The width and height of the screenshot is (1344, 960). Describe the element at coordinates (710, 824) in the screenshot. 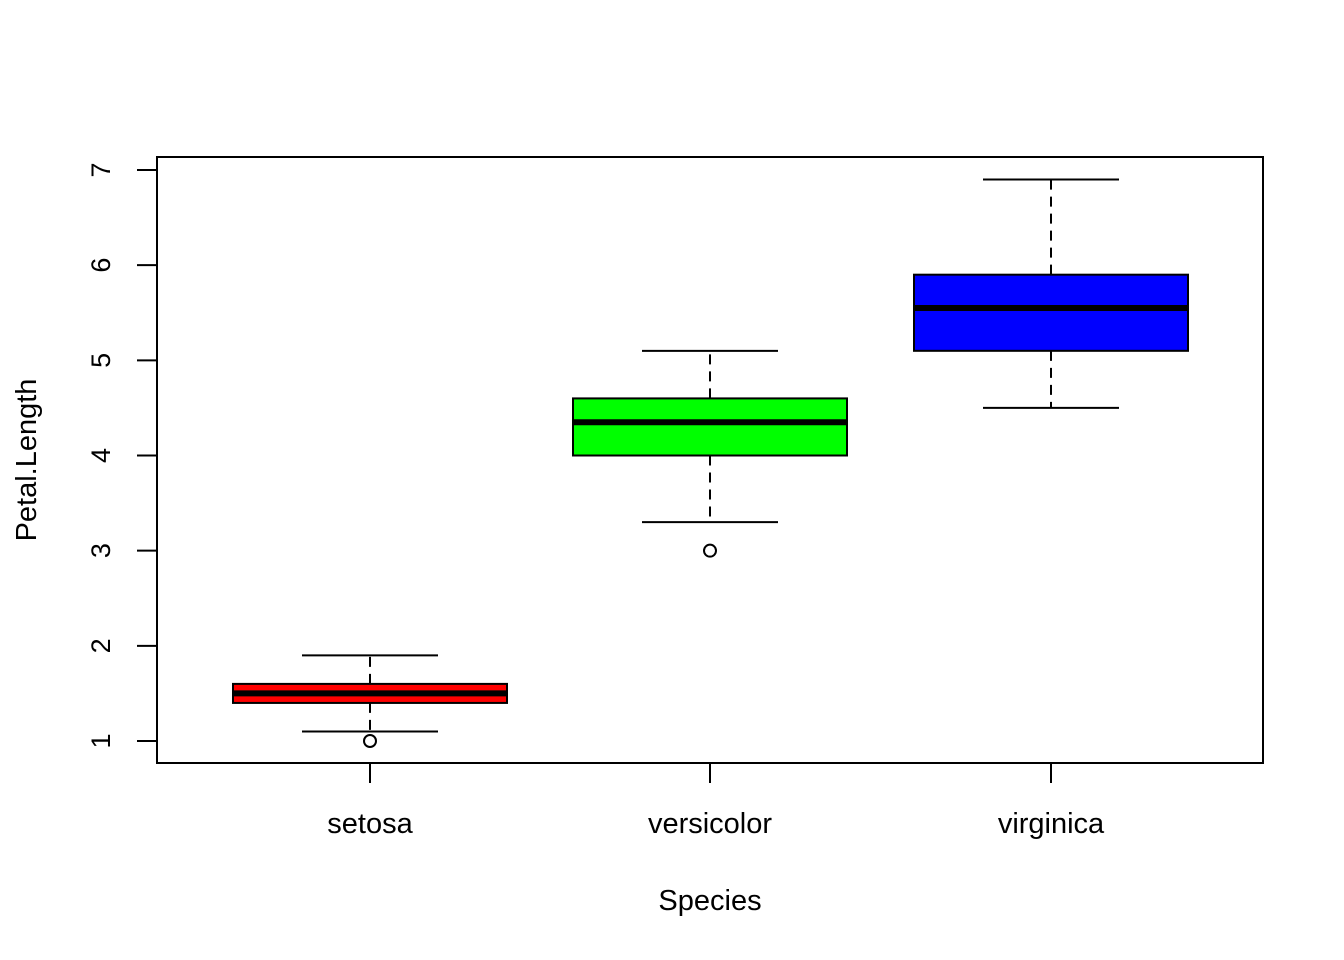

I see `x-tick-label: versicolor` at that location.